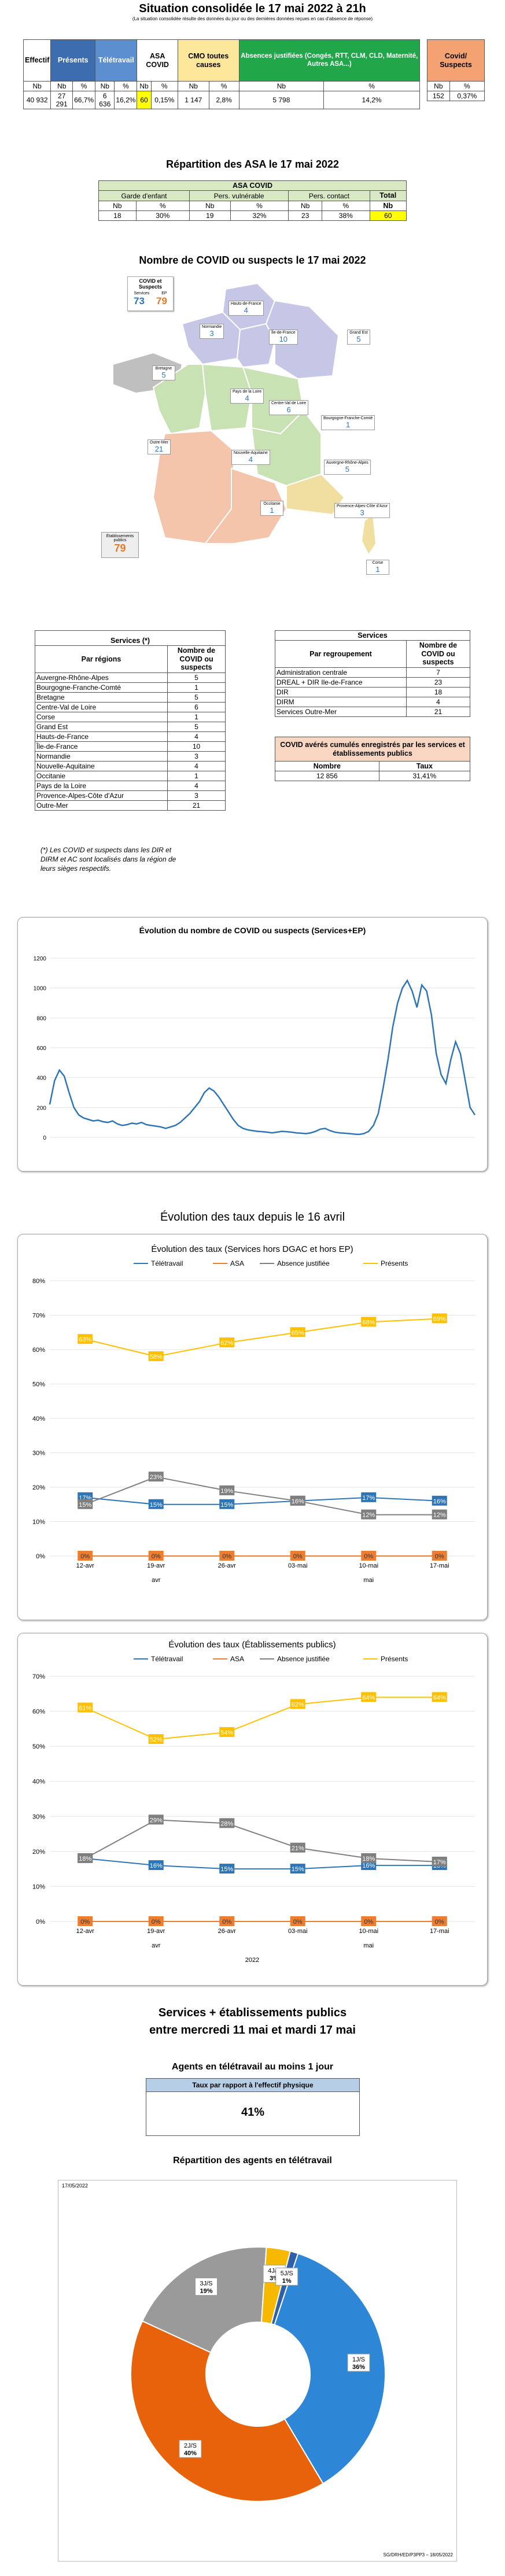  I want to click on table-row: Bourgogne-Franche-Comté 1, so click(131, 687).